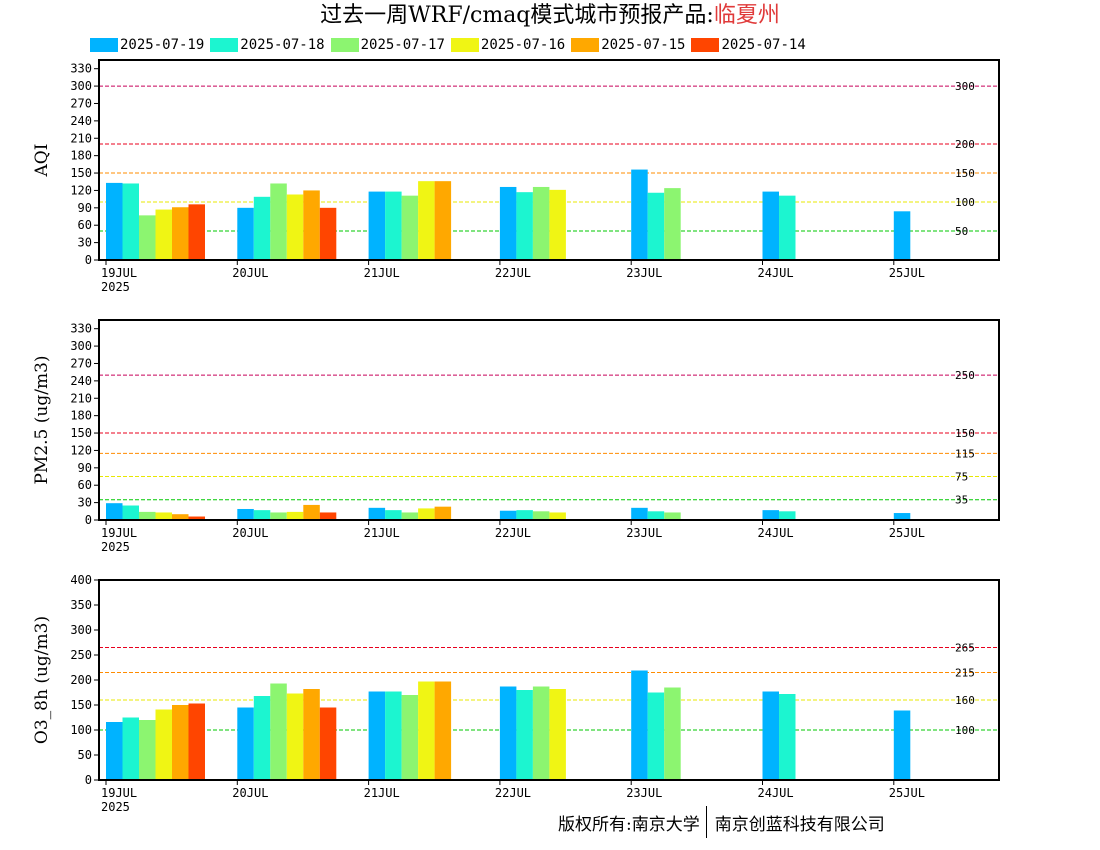  Describe the element at coordinates (85, 243) in the screenshot. I see `y-tick-label: 30` at that location.